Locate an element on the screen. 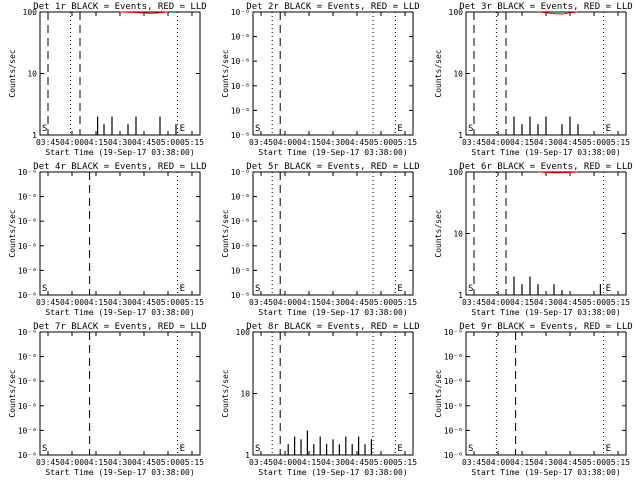  chart-title: Det 2r BLACK = Events, RED = LLD is located at coordinates (332, 7).